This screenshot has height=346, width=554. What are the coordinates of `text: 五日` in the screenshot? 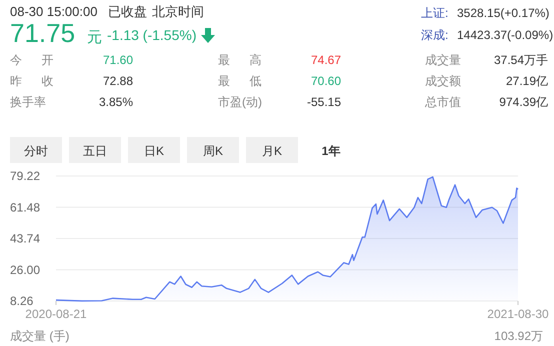 It's located at (95, 151).